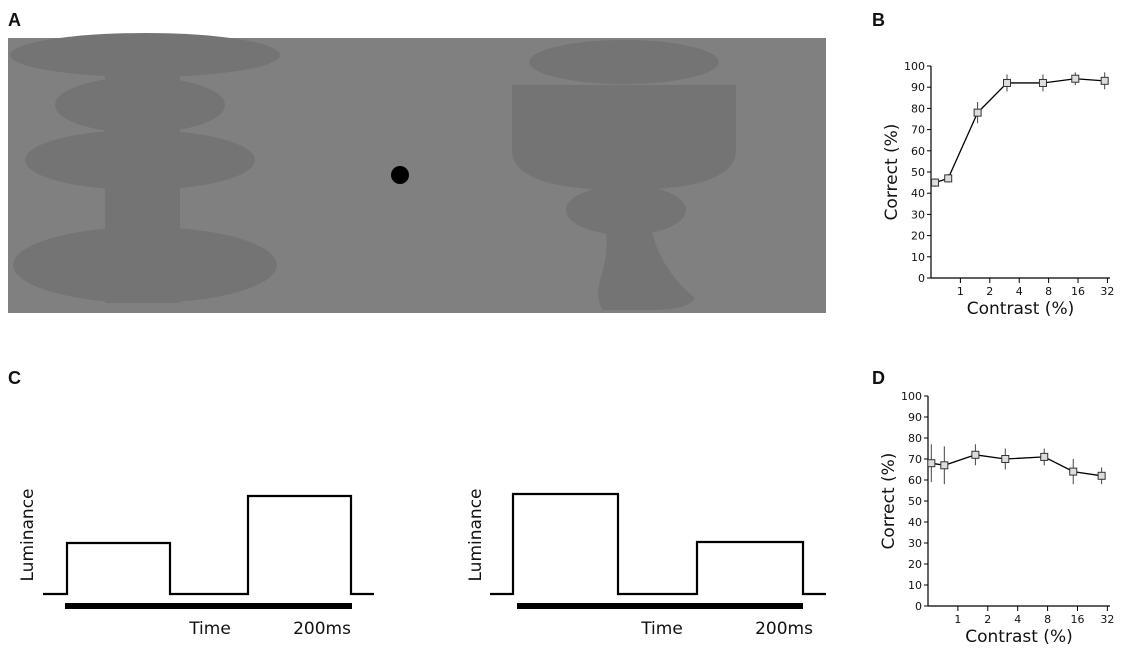 The height and width of the screenshot is (651, 1122). Describe the element at coordinates (14, 20) in the screenshot. I see `panel-label: A` at that location.